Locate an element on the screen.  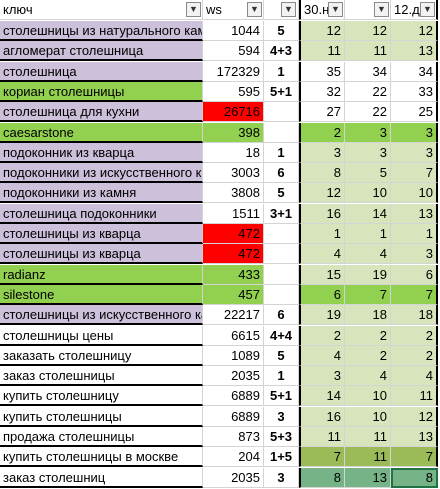
key-cell: столешницы из кварца is located at coordinates (101, 254).